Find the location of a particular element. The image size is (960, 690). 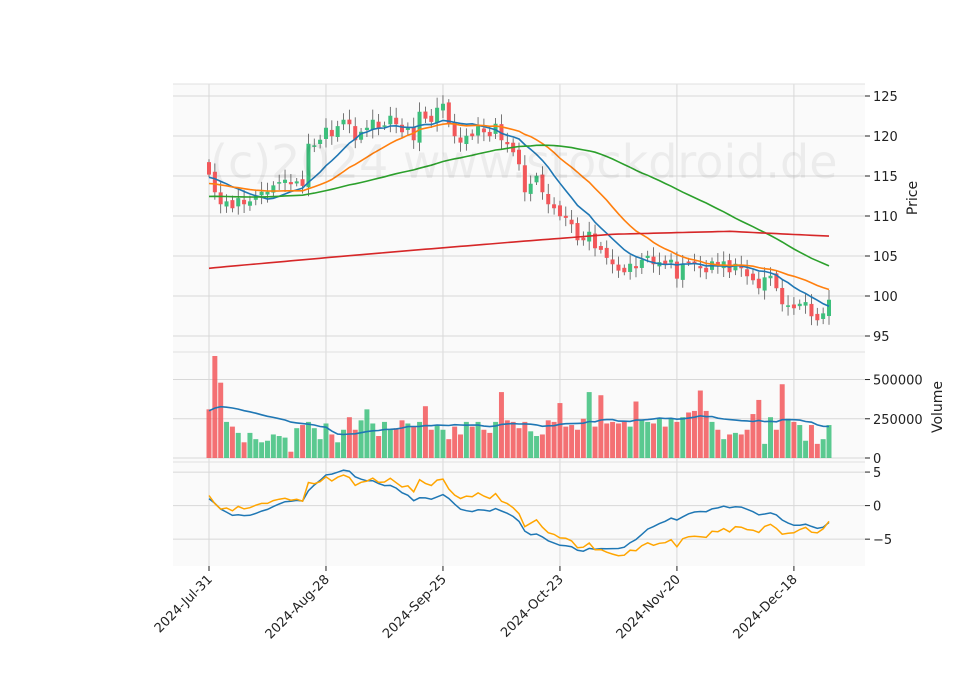

price-tick-label: 110 is located at coordinates (885, 217).